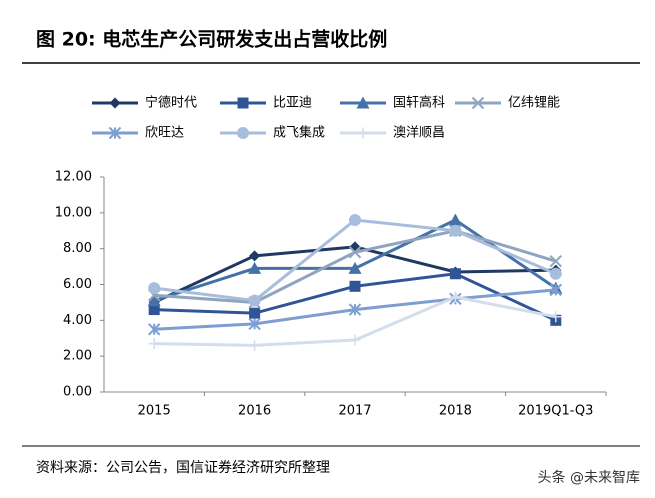  Describe the element at coordinates (171, 103) in the screenshot. I see `legend-label: 宁德时代` at that location.